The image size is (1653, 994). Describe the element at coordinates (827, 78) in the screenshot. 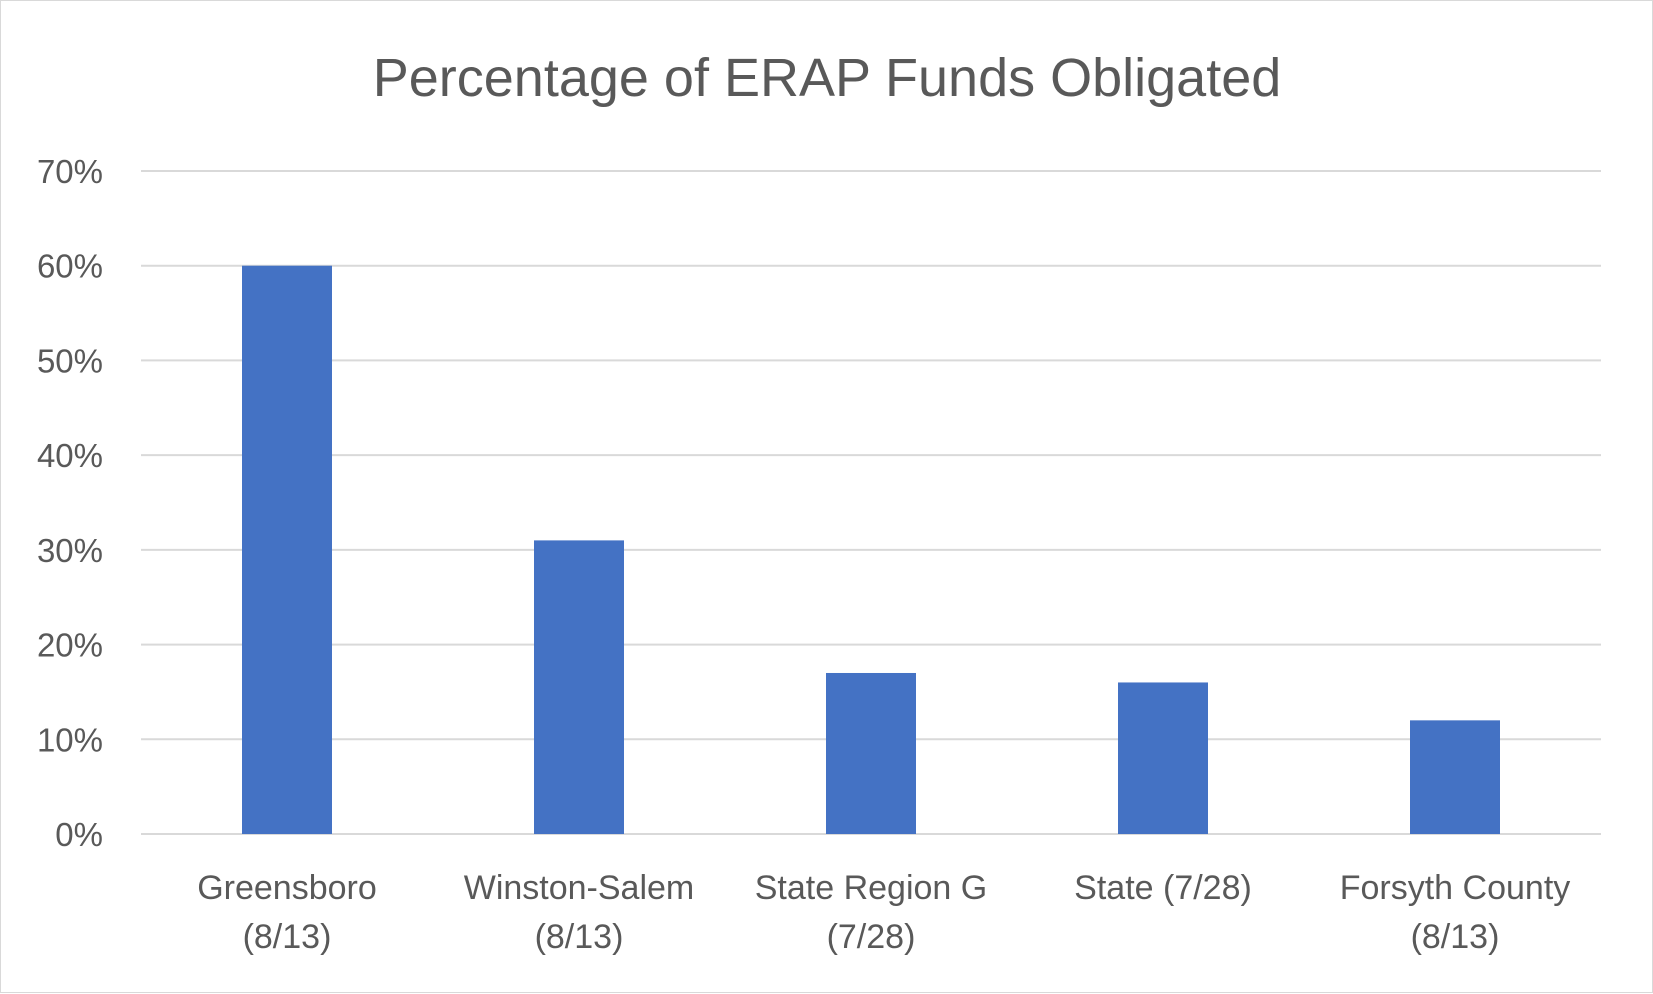

I see `chart-title: Percentage of ERAP Funds Obligated` at that location.